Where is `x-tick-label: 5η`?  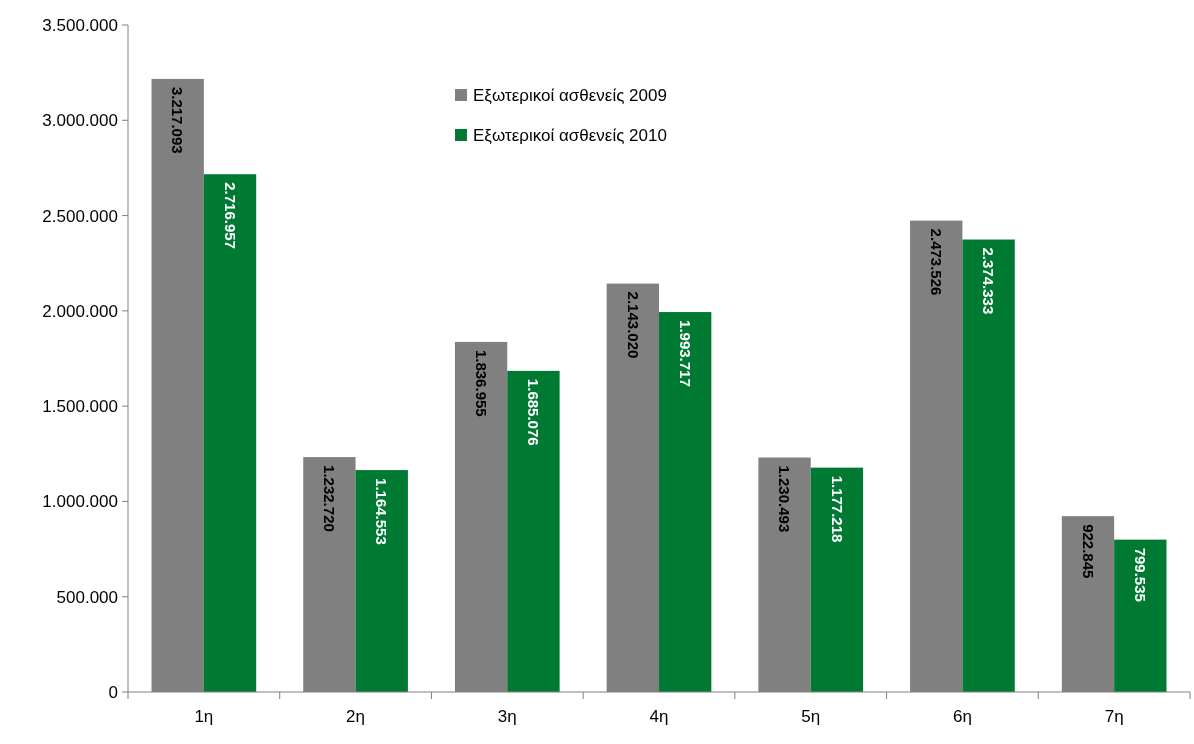
x-tick-label: 5η is located at coordinates (811, 716).